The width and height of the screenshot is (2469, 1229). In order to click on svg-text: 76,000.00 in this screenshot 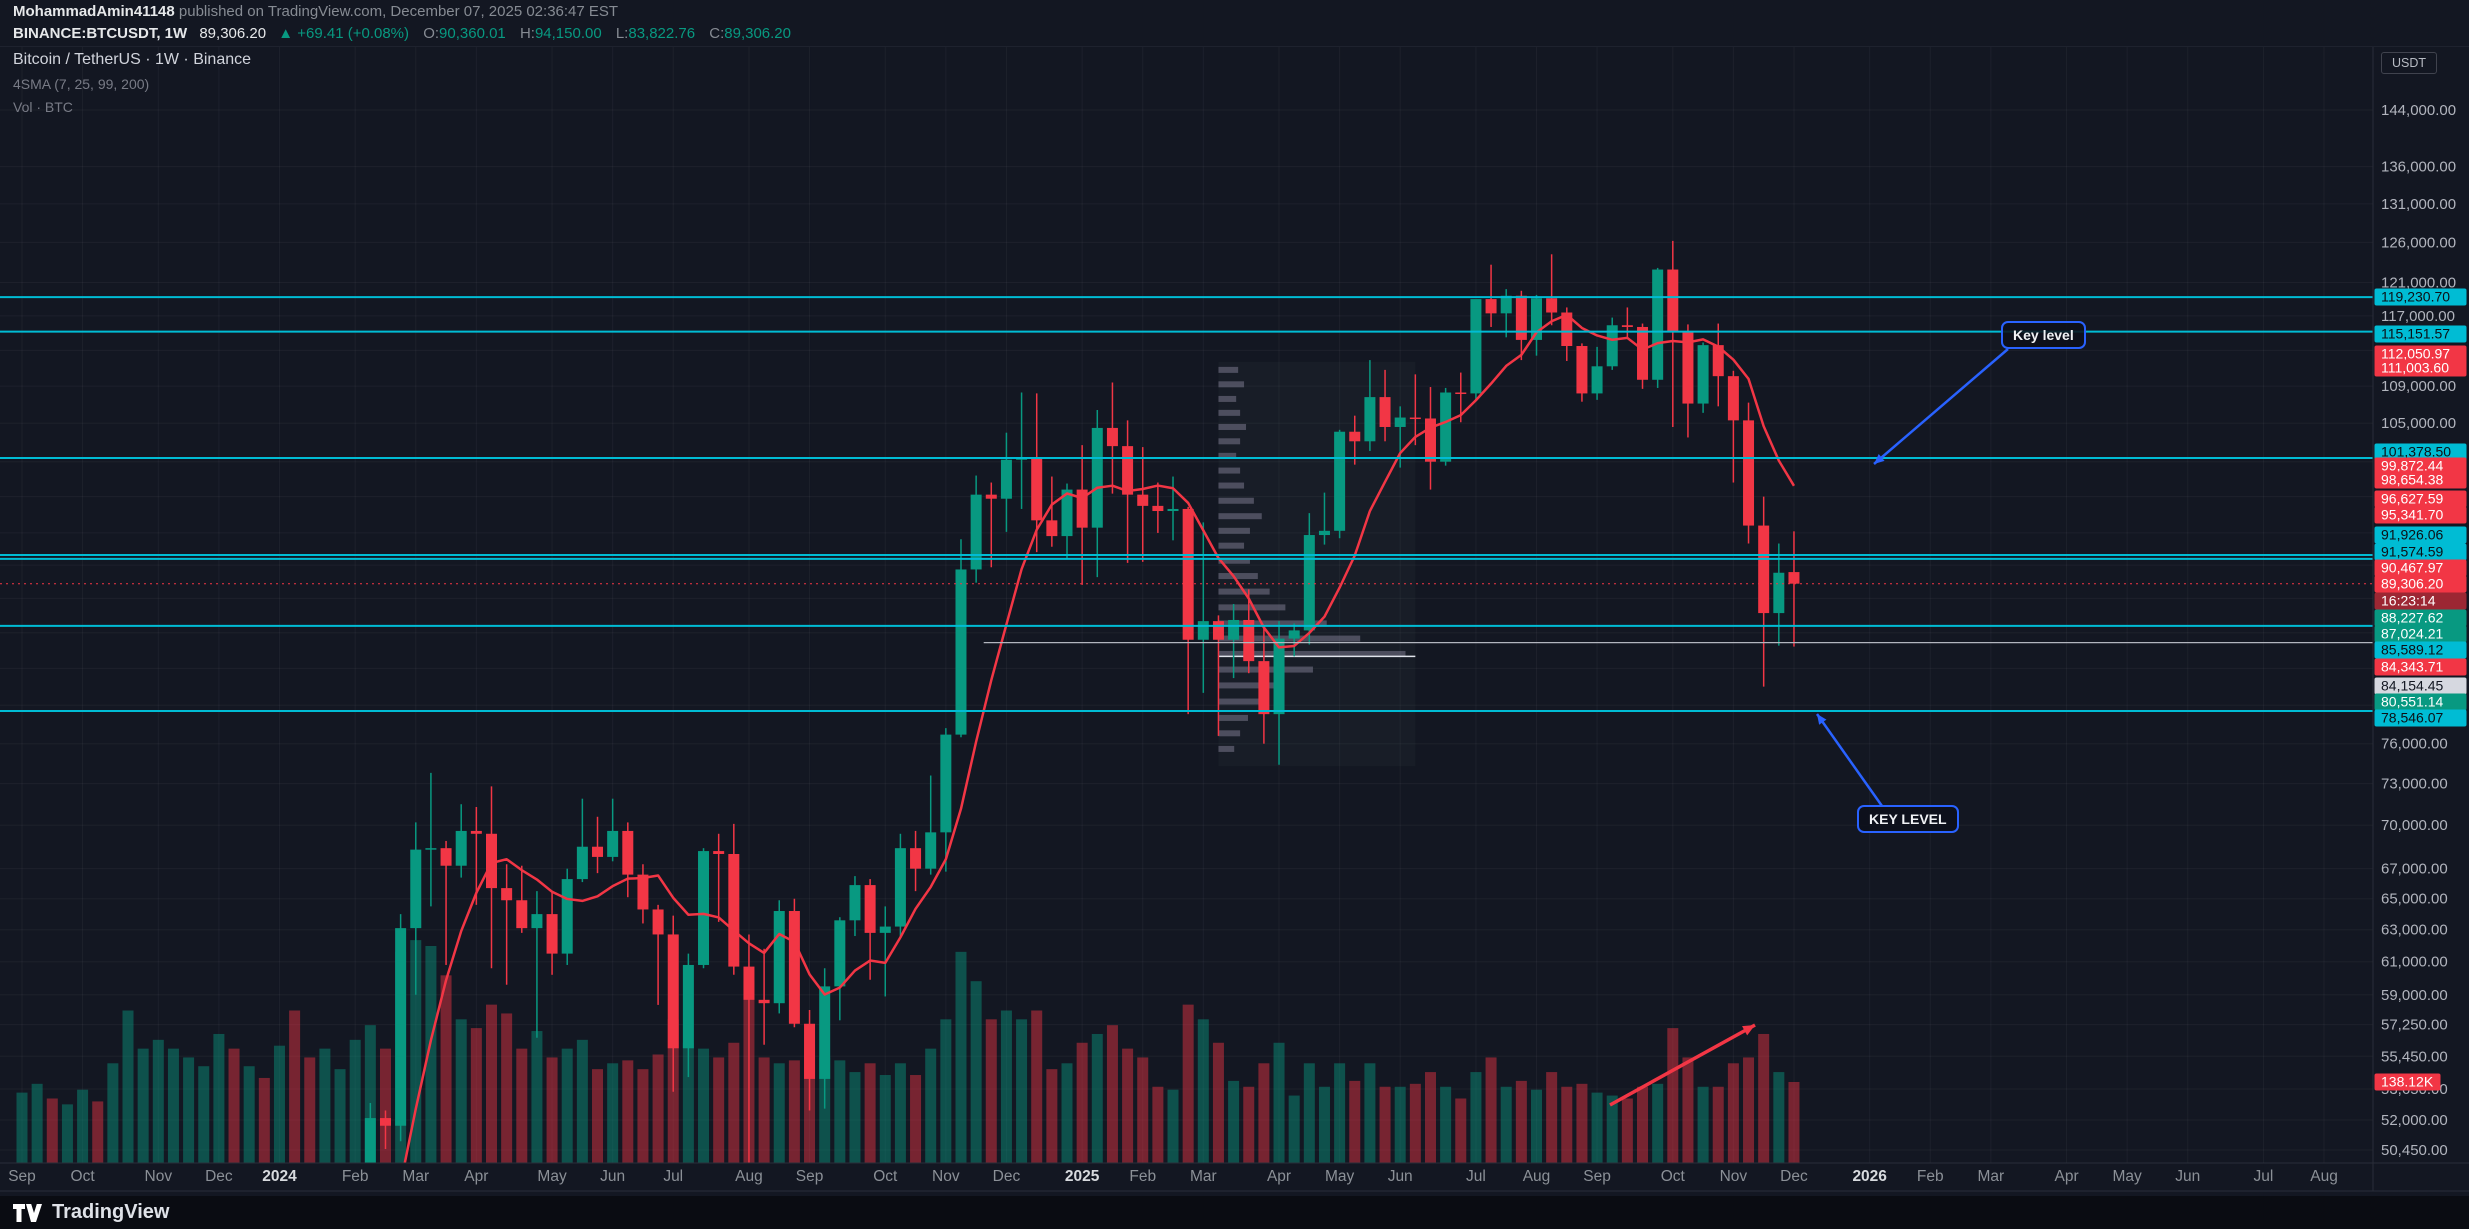, I will do `click(2414, 744)`.